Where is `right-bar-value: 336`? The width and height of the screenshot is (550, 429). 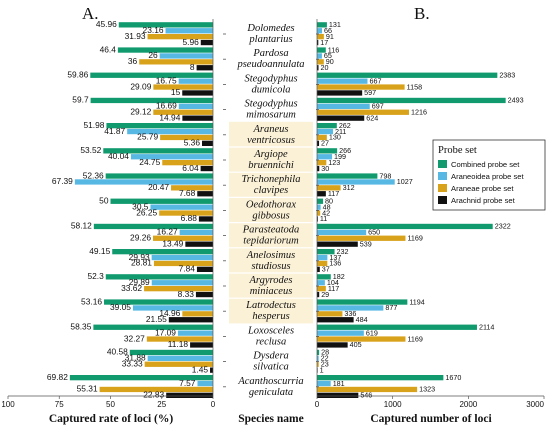
right-bar-value: 336 is located at coordinates (350, 313).